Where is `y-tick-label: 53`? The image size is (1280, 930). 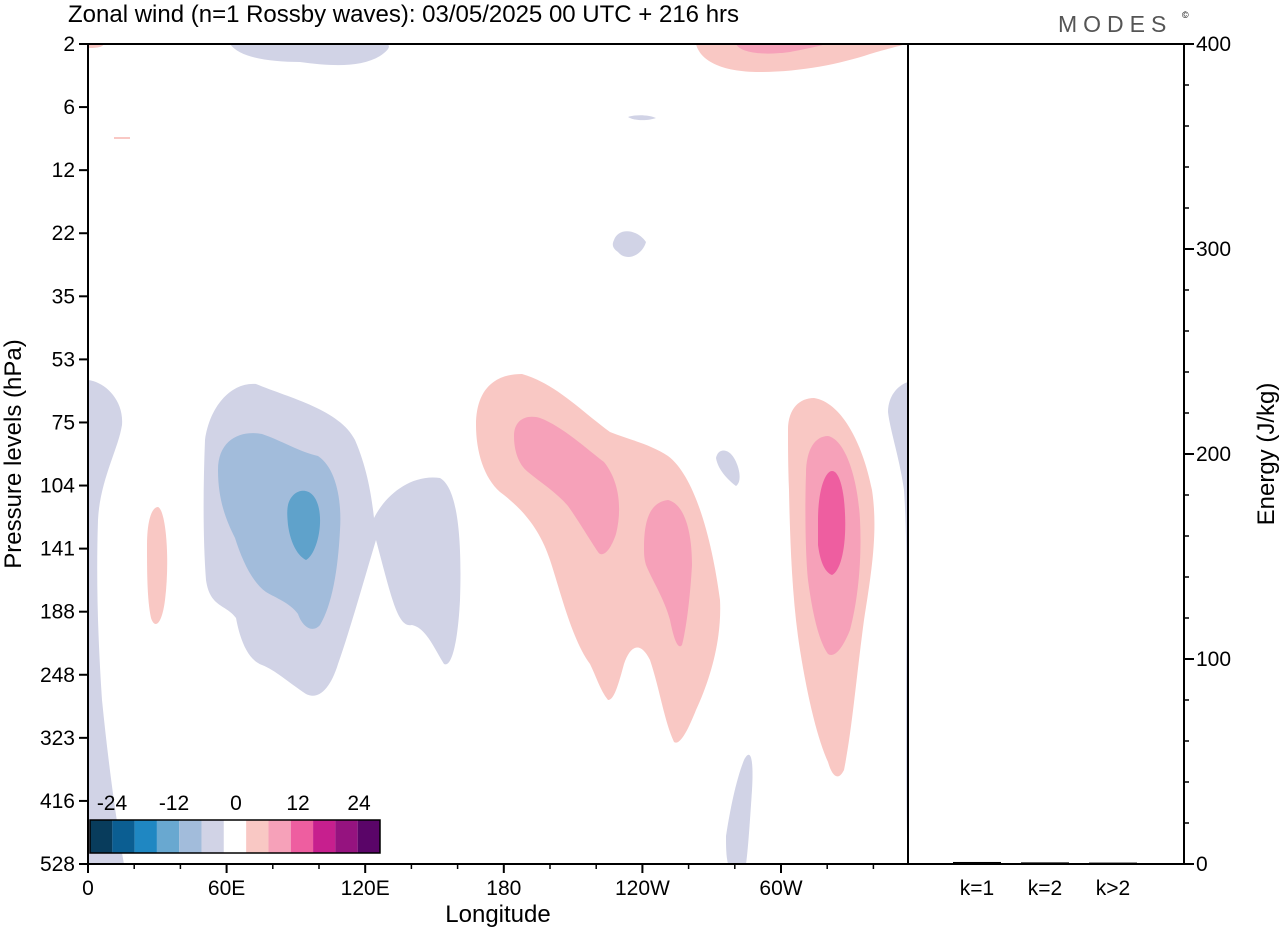 y-tick-label: 53 is located at coordinates (63, 359).